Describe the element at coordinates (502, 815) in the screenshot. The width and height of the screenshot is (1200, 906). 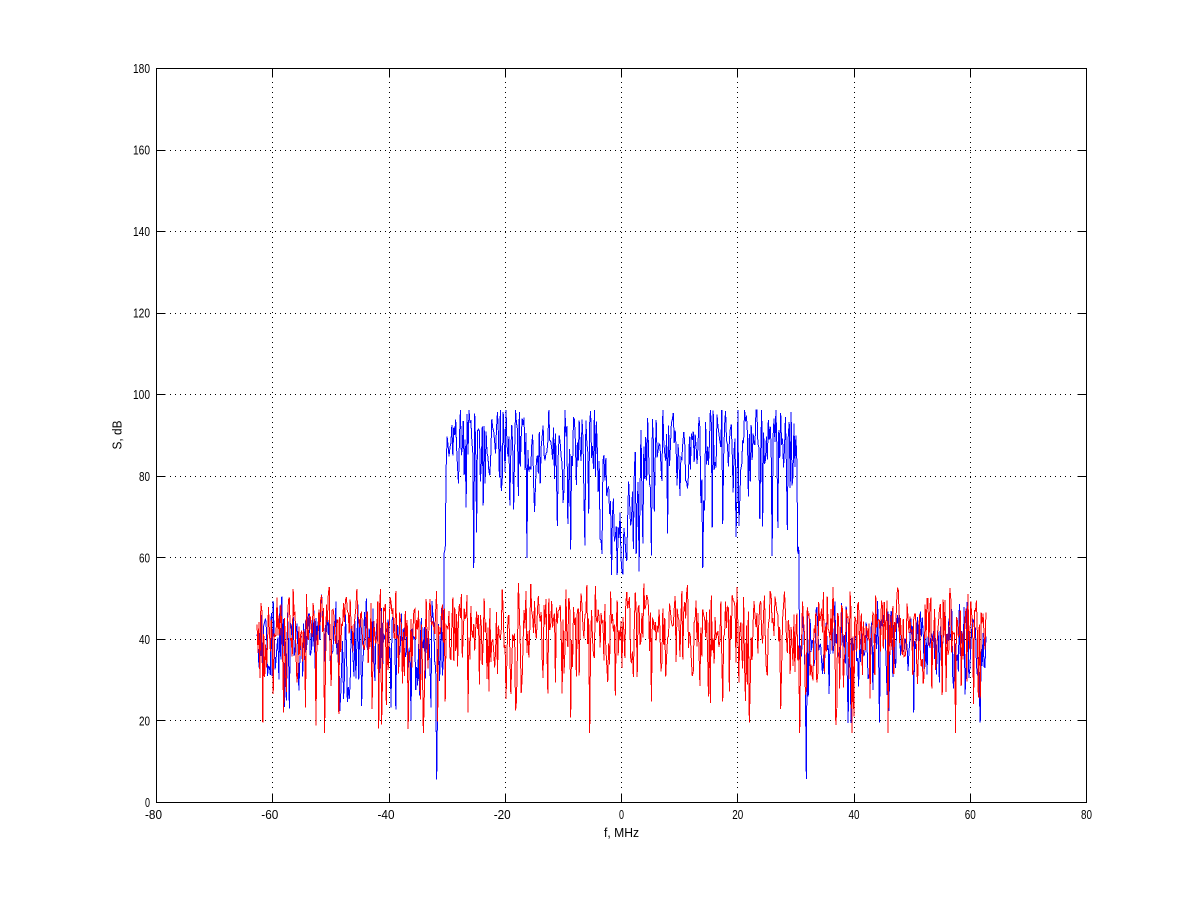
I see `svg-text: -20` at that location.